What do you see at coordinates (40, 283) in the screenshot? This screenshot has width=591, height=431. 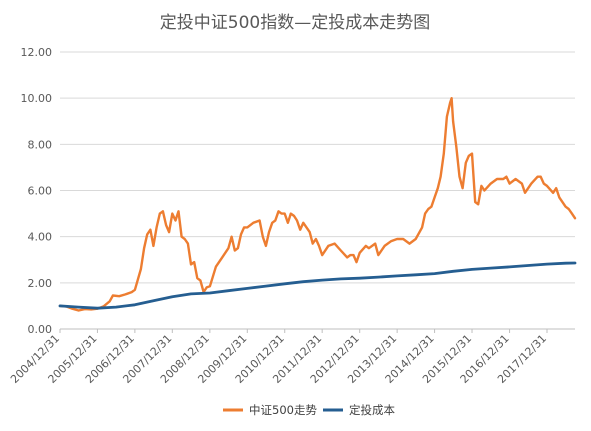 I see `y-tick-label: 2.00` at bounding box center [40, 283].